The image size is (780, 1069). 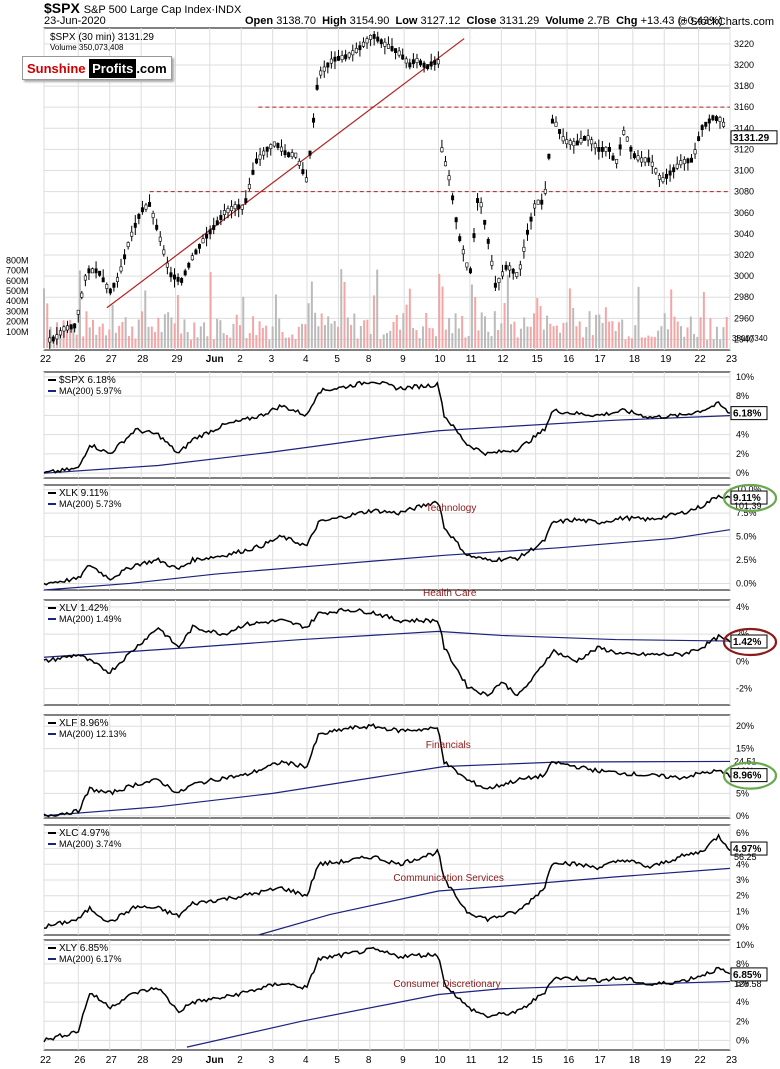 What do you see at coordinates (745, 857) in the screenshot?
I see `panel-5-ma-last: 56.25` at bounding box center [745, 857].